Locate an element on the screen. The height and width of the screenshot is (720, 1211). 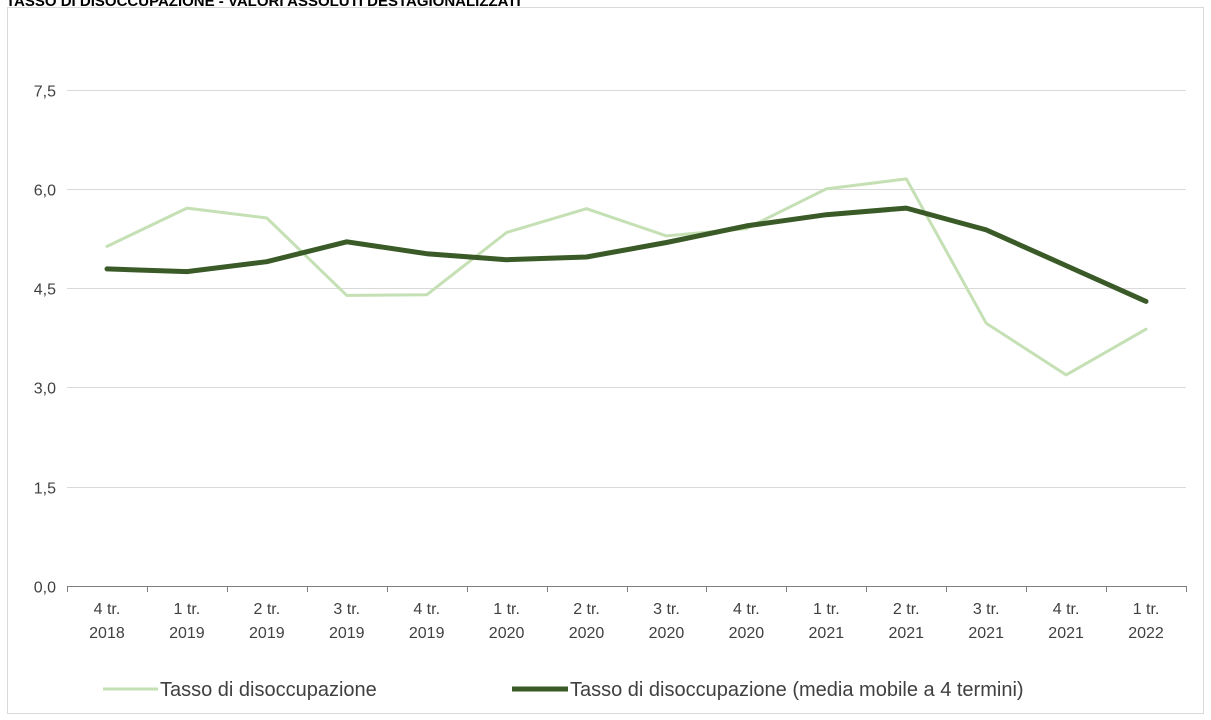
x-tick-label: 4 tr. 2019 is located at coordinates (427, 621).